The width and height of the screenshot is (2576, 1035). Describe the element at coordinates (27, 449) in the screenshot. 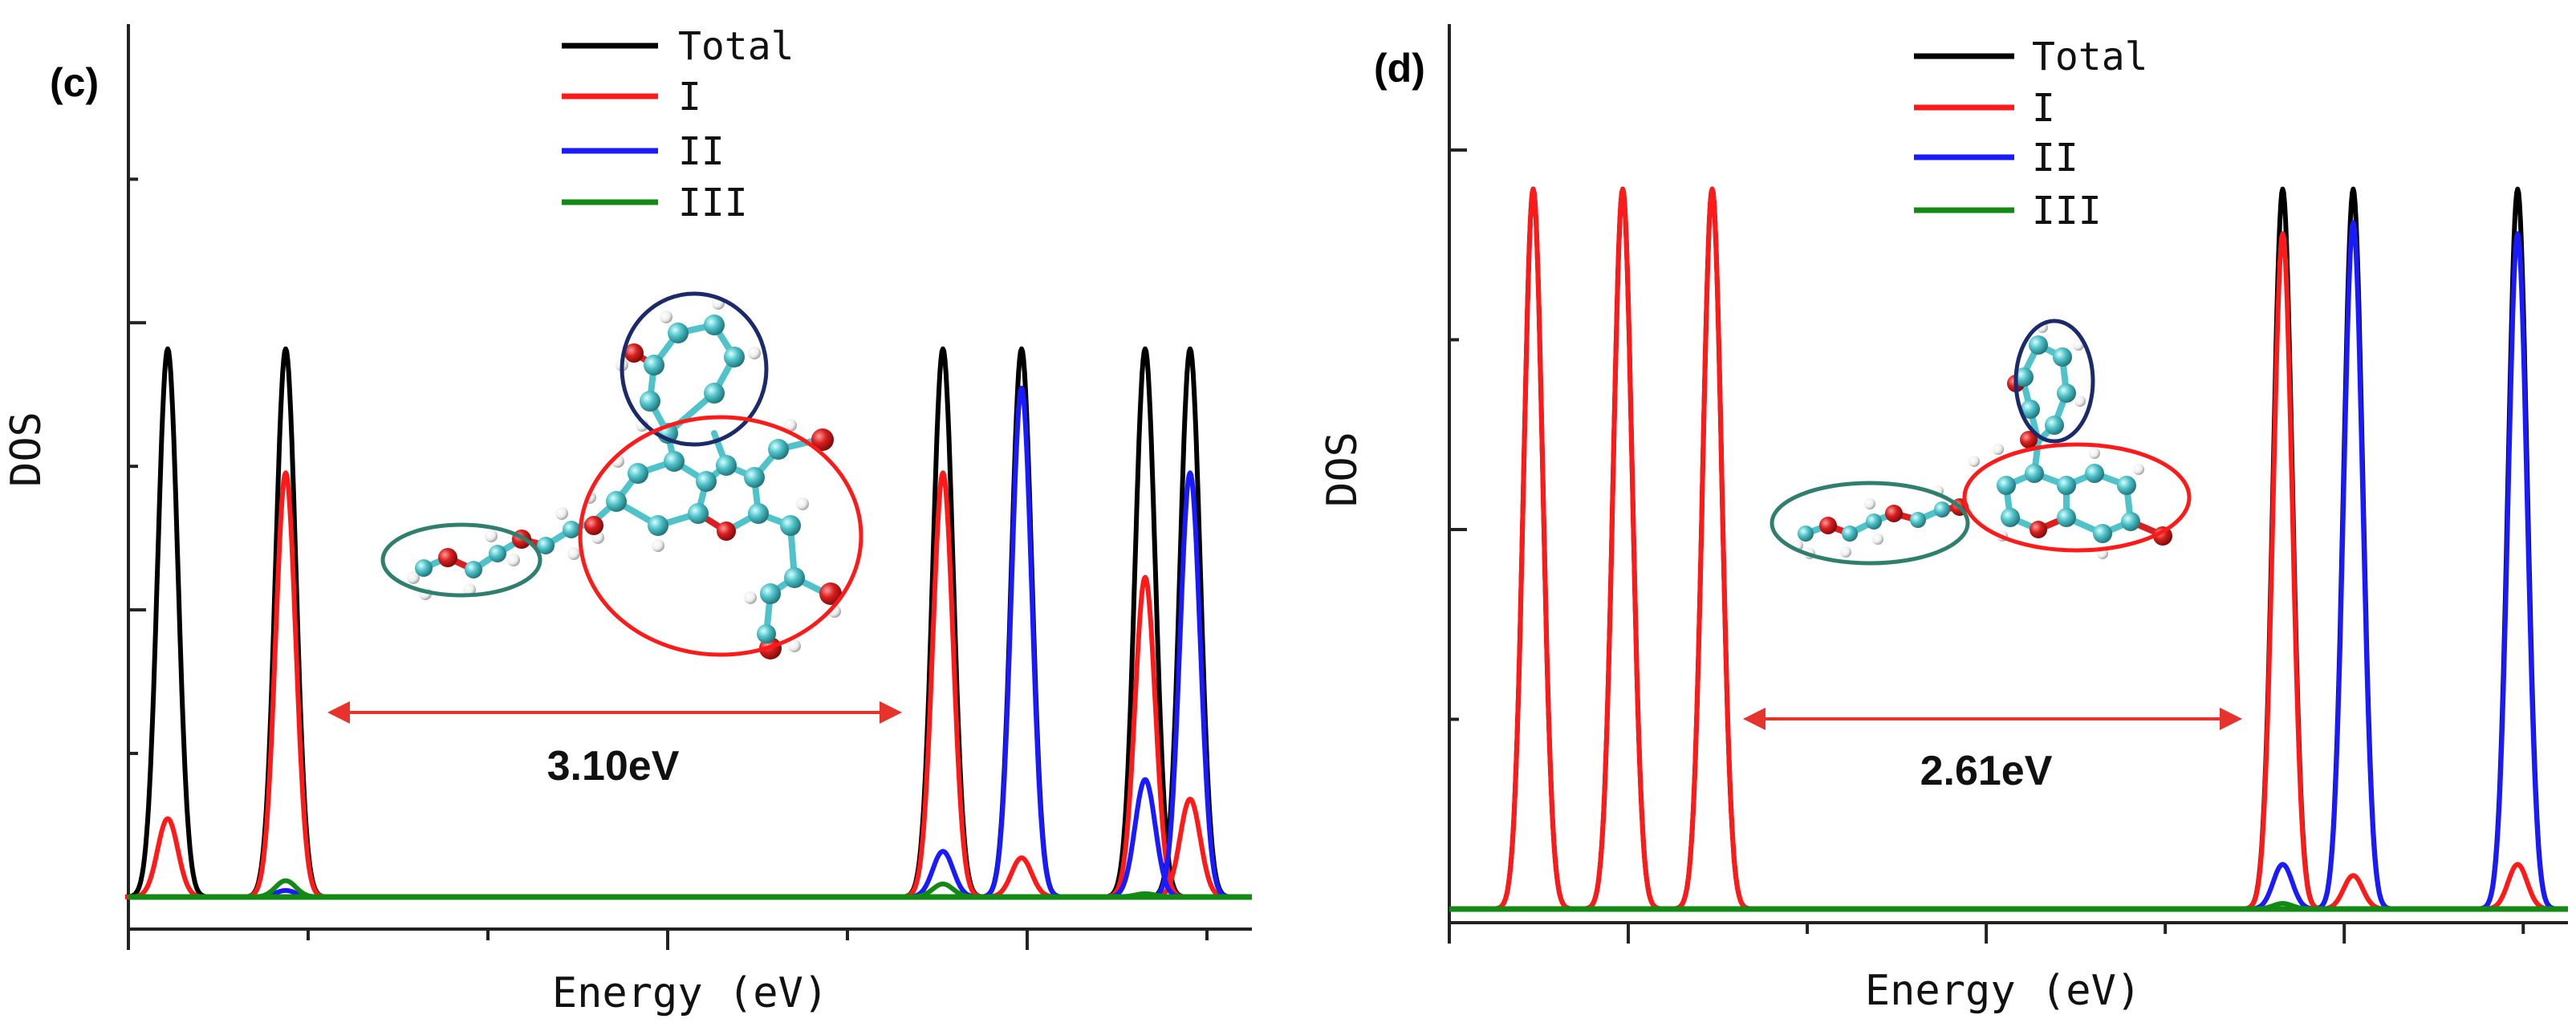

I see `panel-c-y-label: DOS` at that location.